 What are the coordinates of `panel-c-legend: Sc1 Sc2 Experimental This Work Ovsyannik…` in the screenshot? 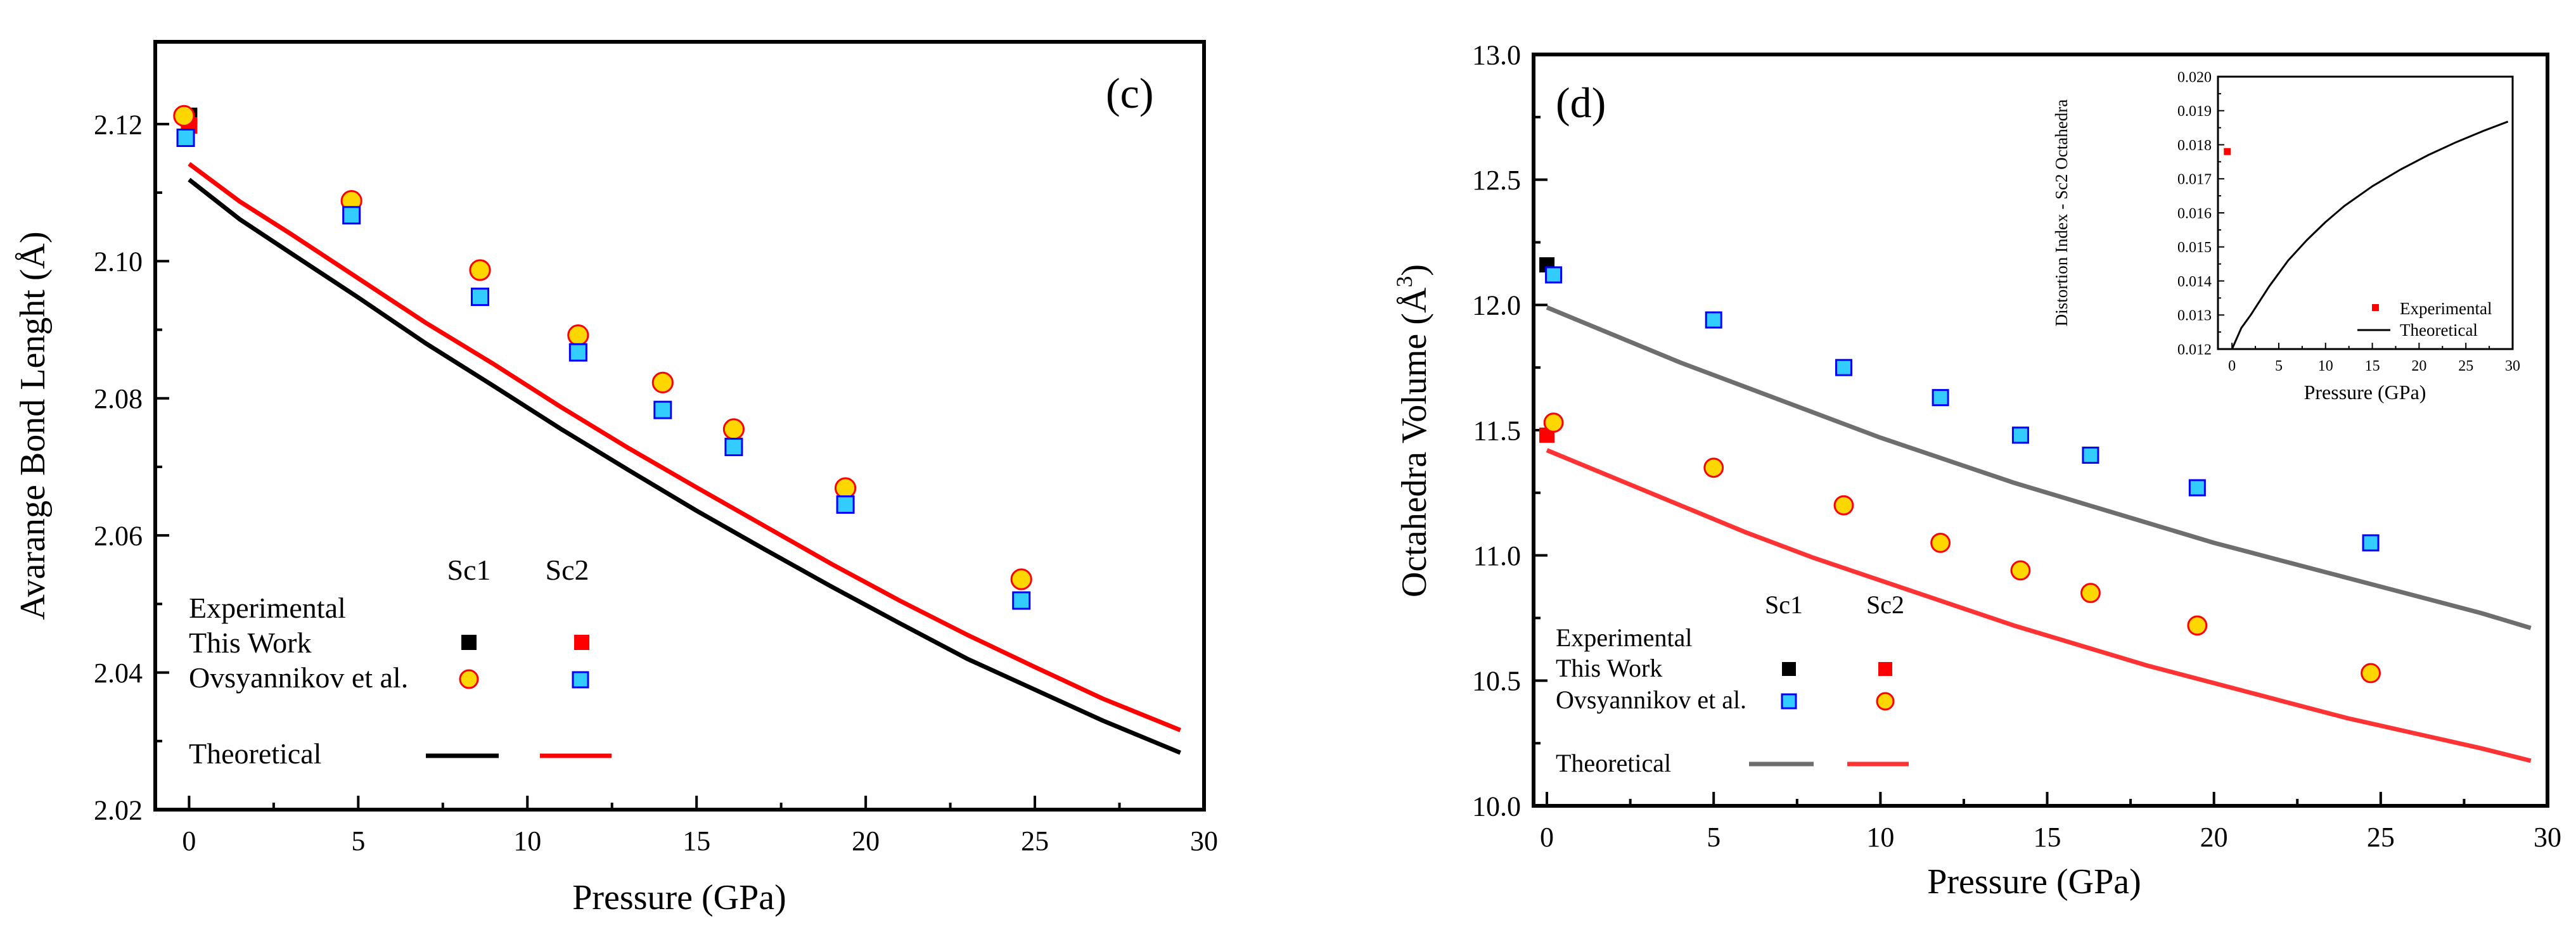 It's located at (400, 662).